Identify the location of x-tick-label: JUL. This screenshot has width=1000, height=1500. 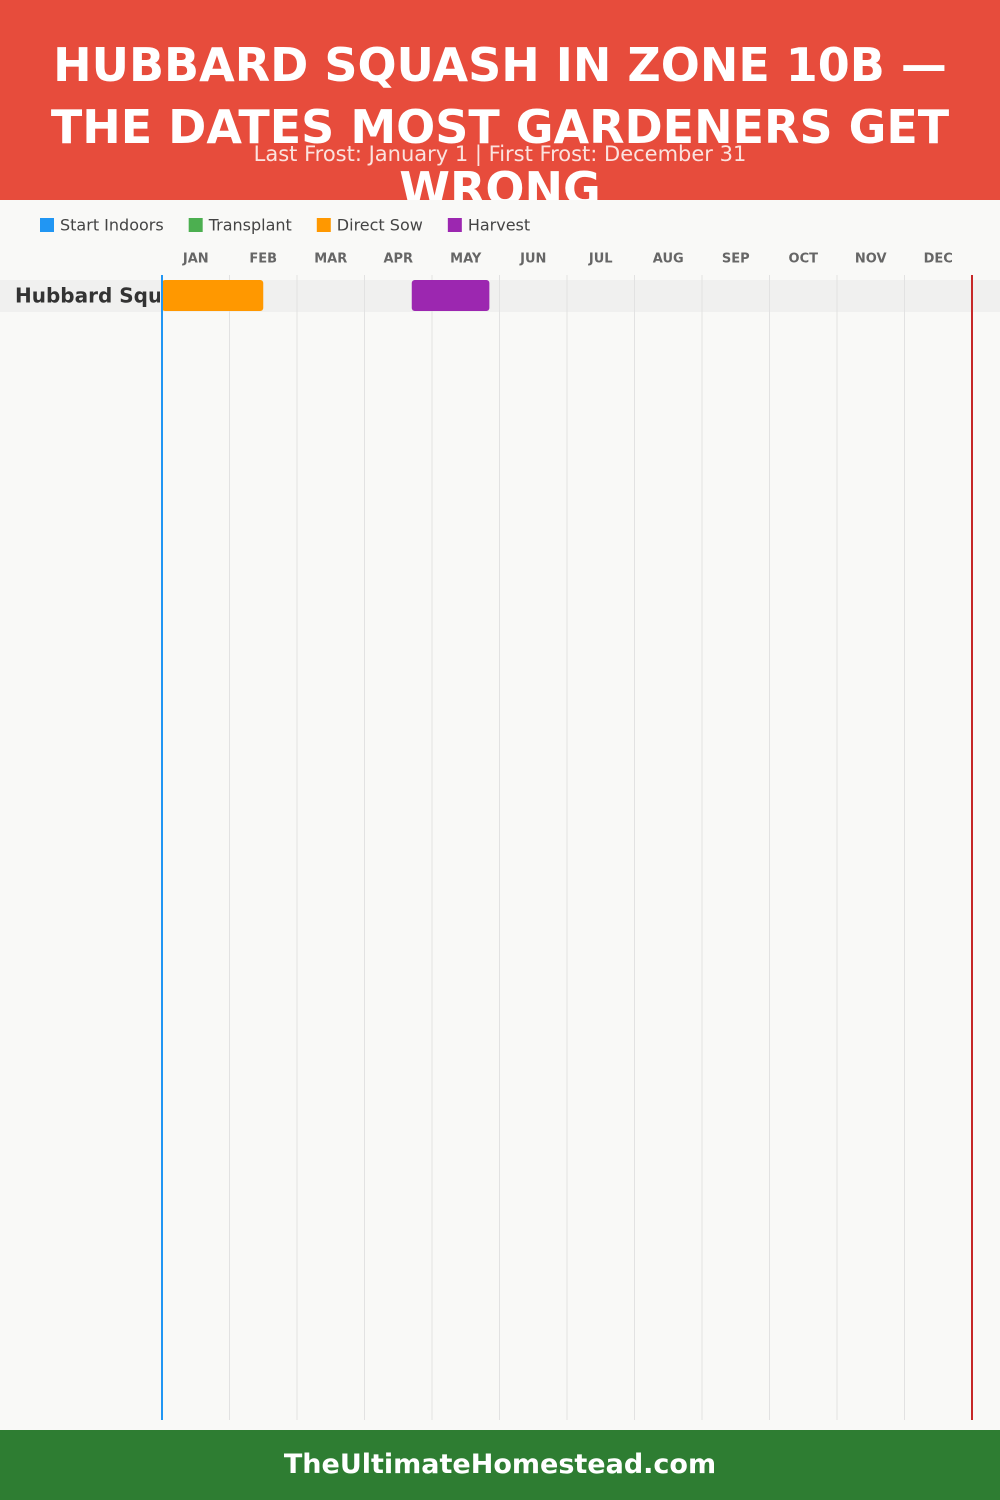
(600, 259).